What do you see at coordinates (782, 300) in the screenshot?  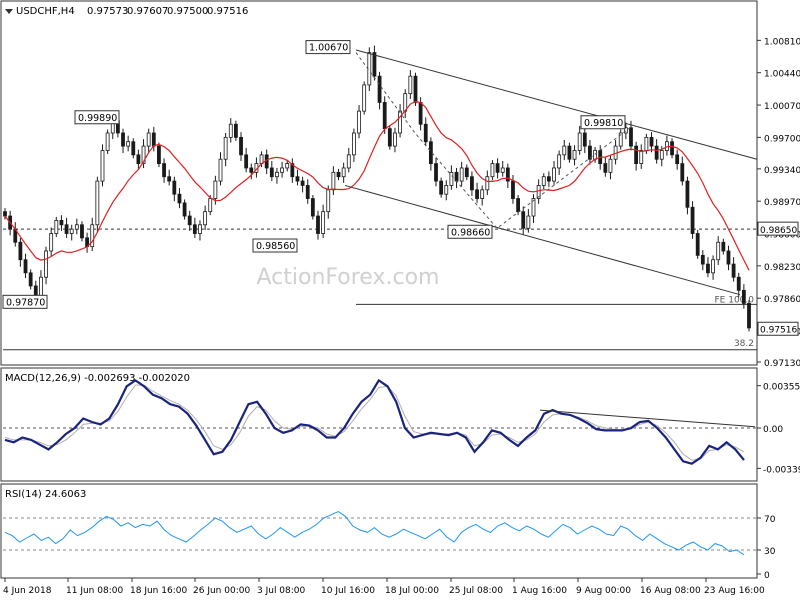 I see `price-tick-label: 0.97860` at bounding box center [782, 300].